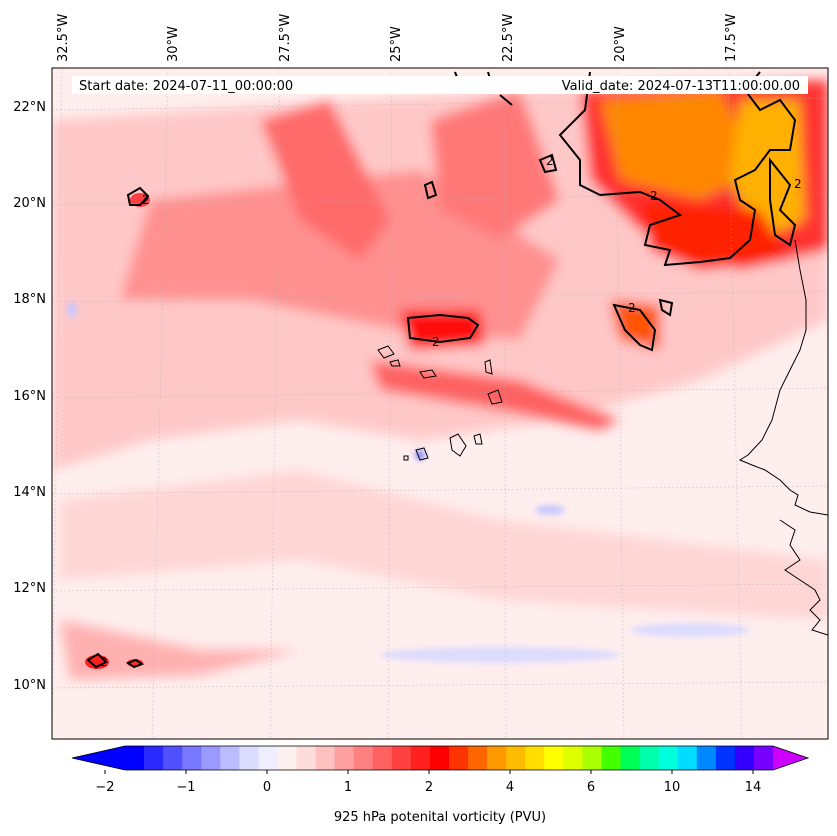  I want to click on colorbar-ticks: −2 −1 0 1 2 4 6 10 14, so click(428, 782).